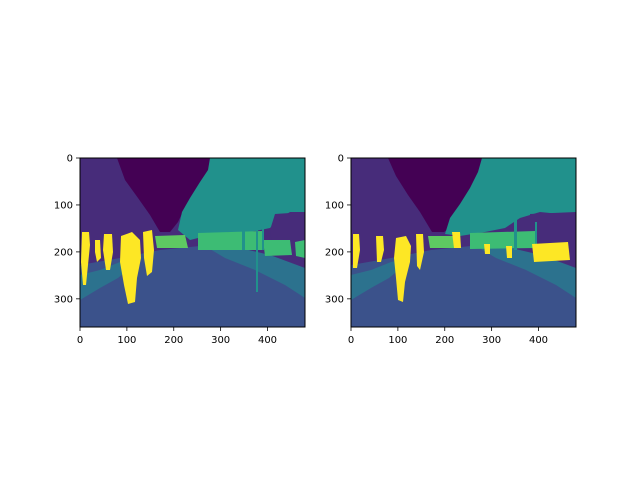 The height and width of the screenshot is (480, 640). I want to click on right-x-tick-label: 400, so click(538, 340).